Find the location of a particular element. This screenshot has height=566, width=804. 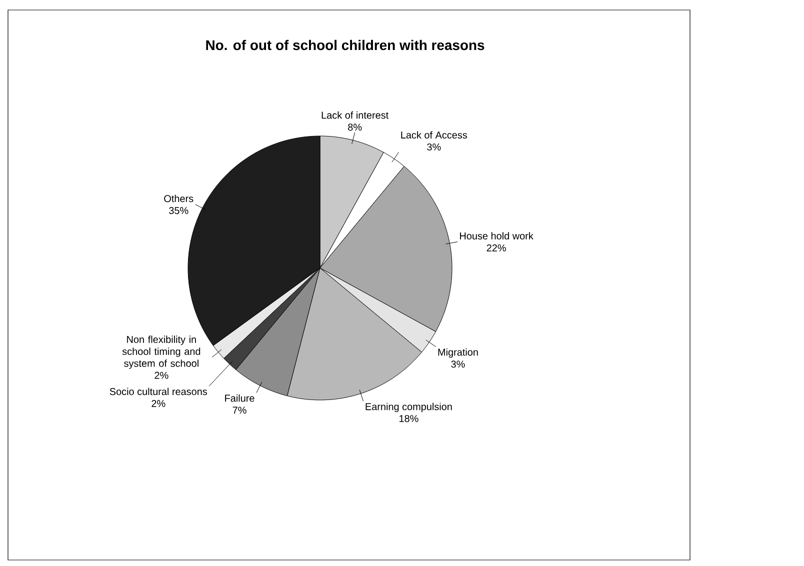

slice-label: Failure is located at coordinates (239, 398).